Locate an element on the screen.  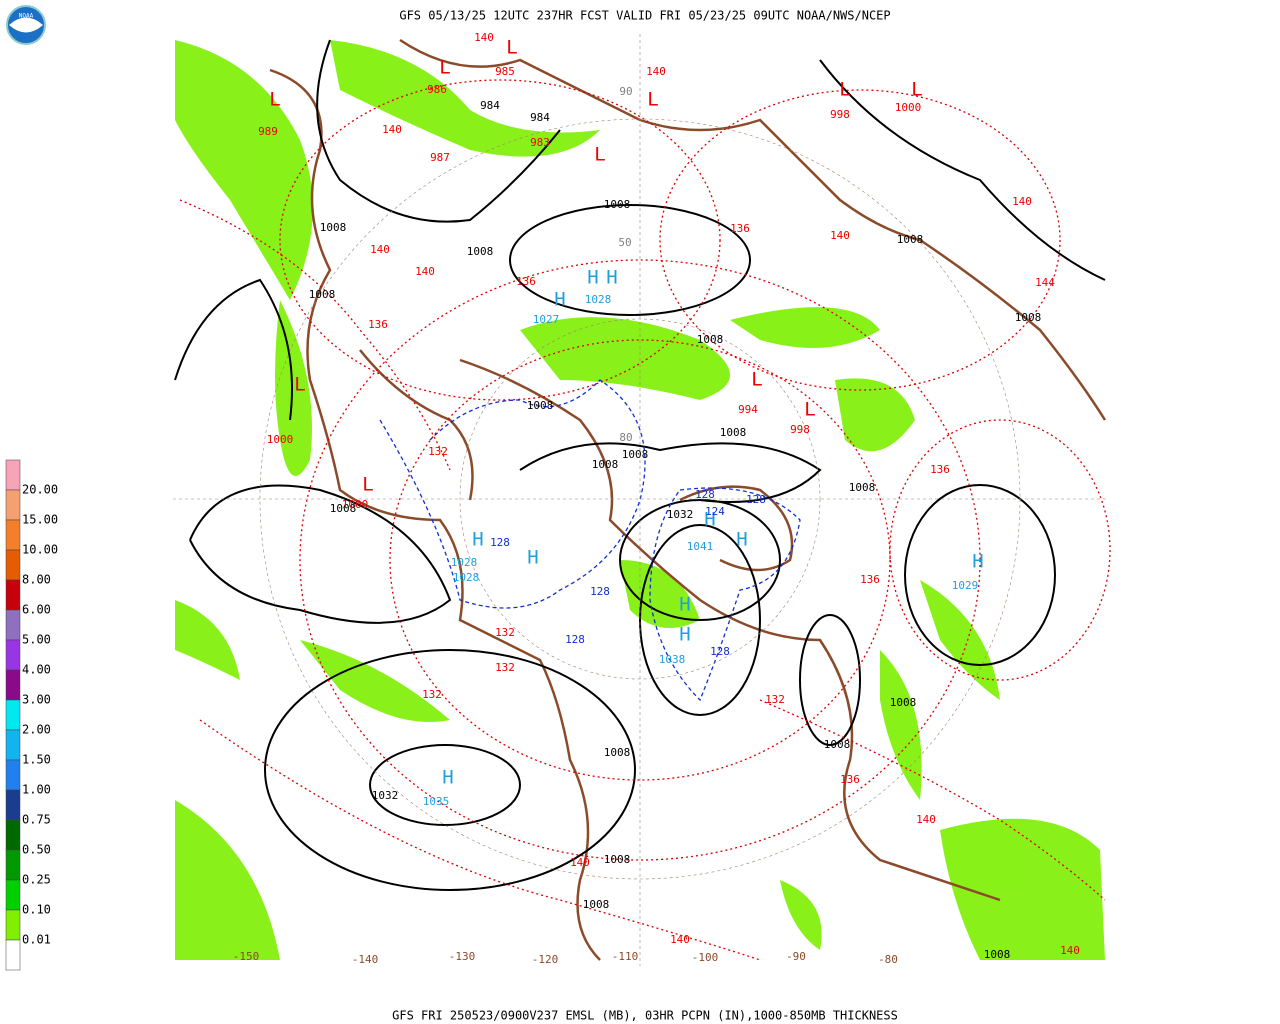
legend-label: 0.75 is located at coordinates (36, 820).